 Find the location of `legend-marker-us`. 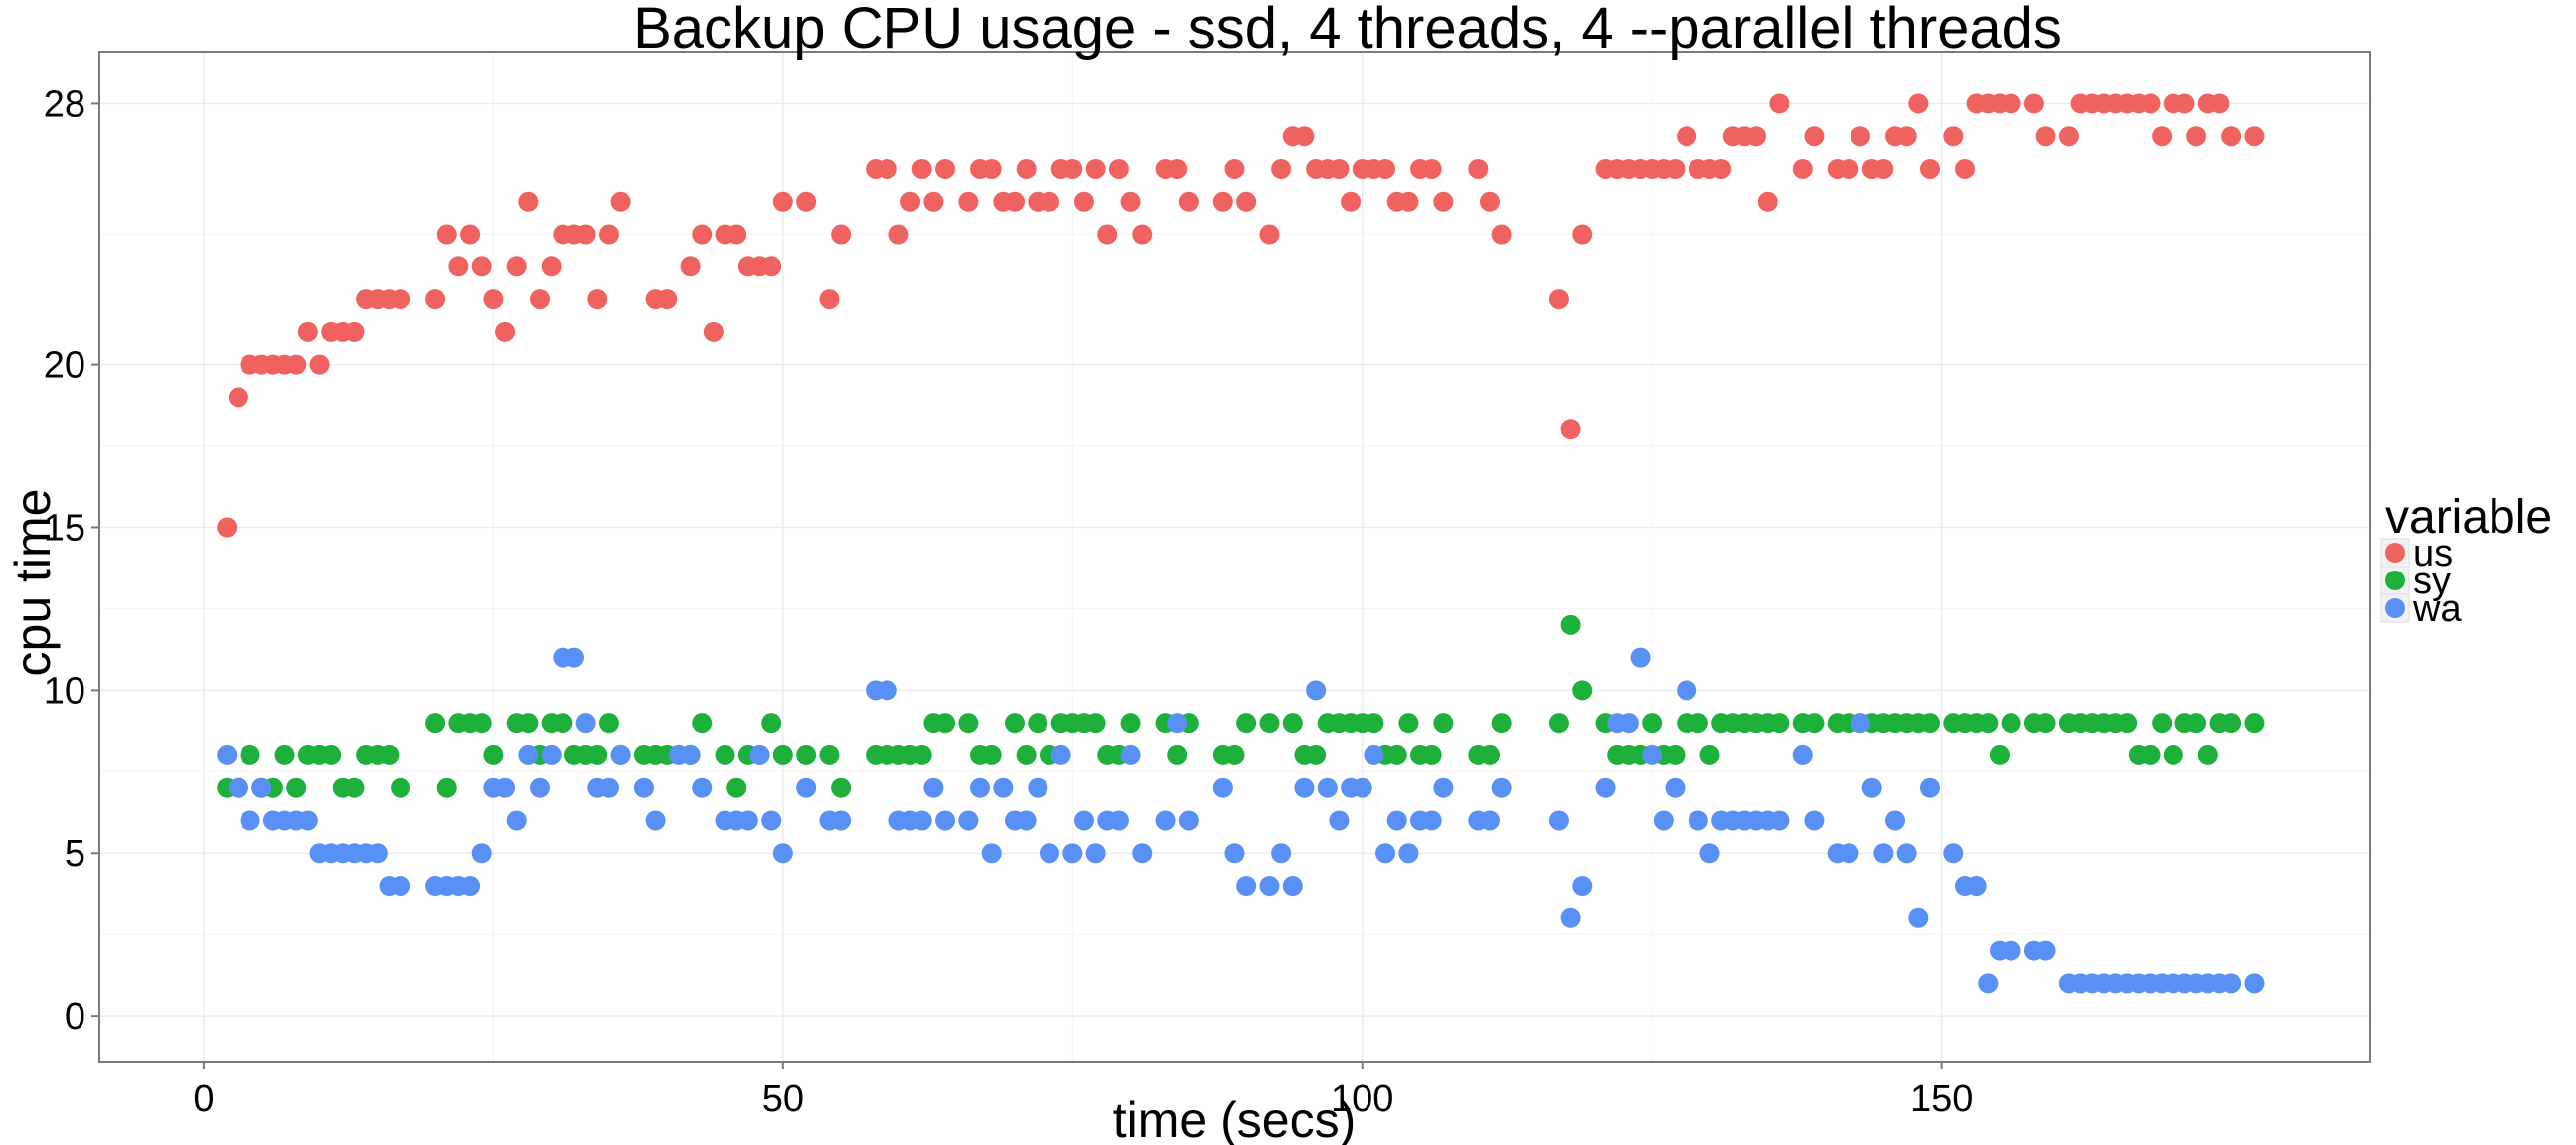

legend-marker-us is located at coordinates (2395, 553).